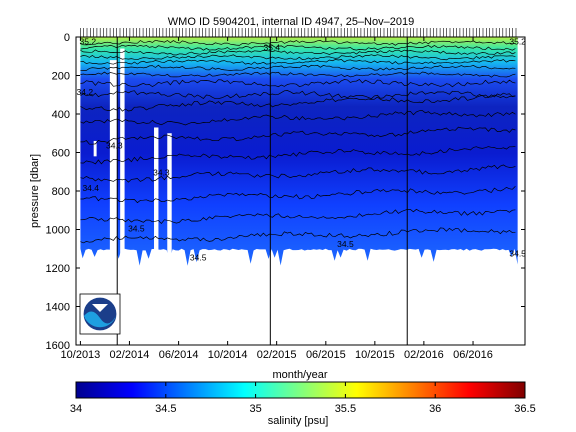 The image size is (576, 432). I want to click on colorbar-tick-label: 35, so click(255, 409).